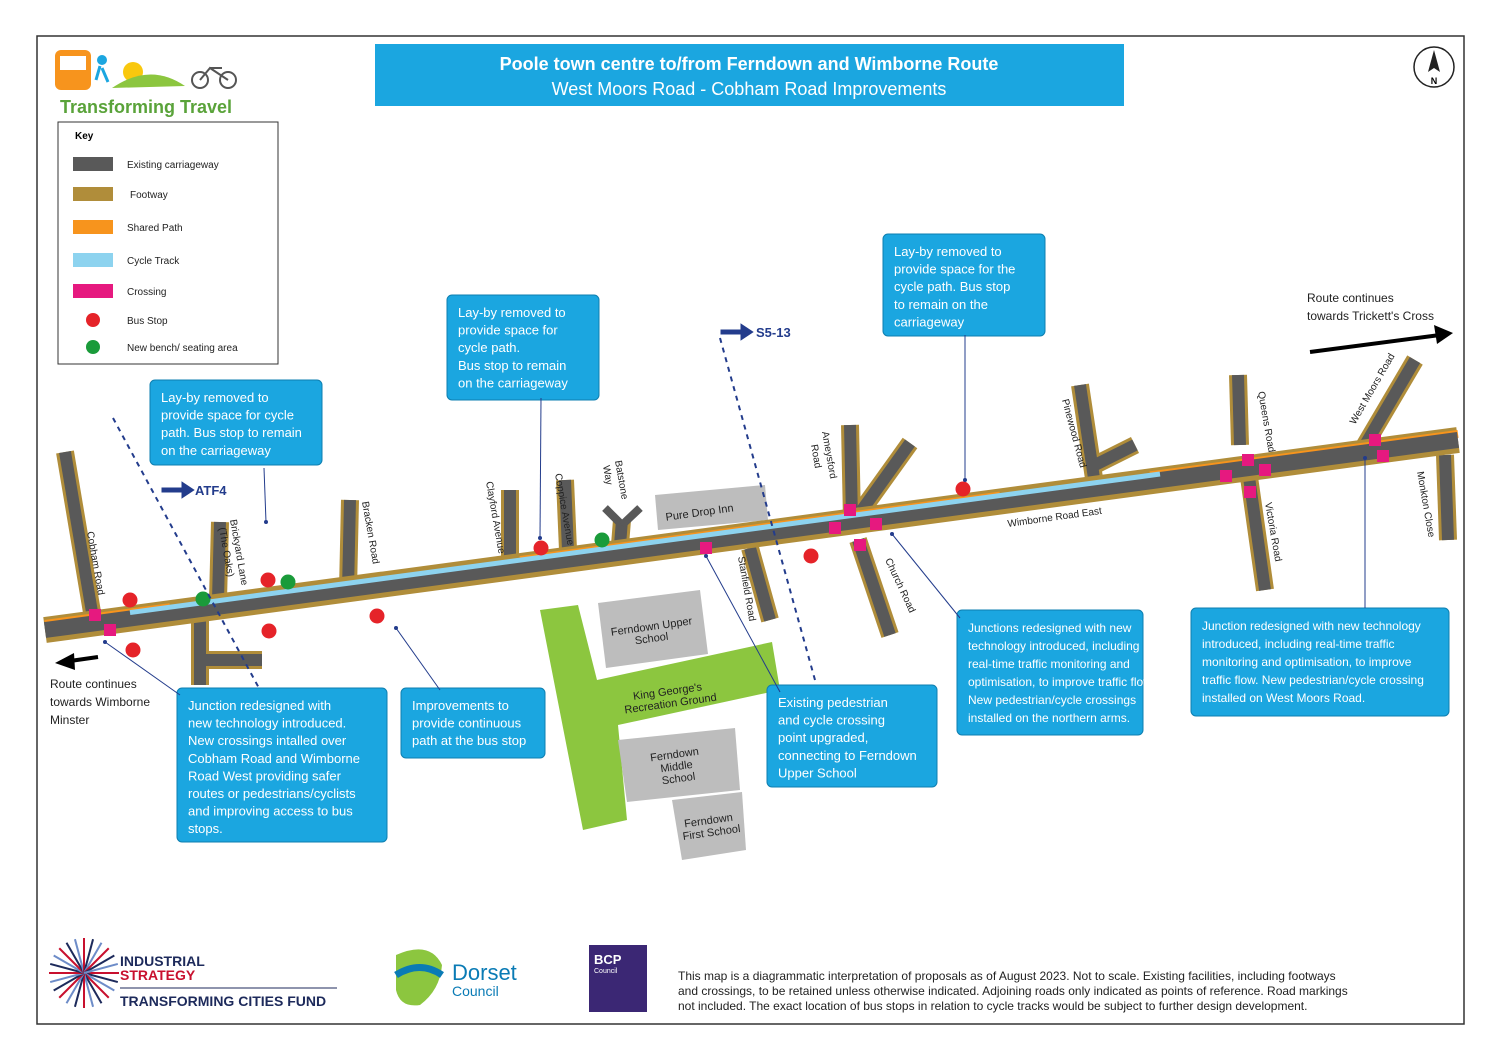 Image resolution: width=1501 pixels, height=1054 pixels. What do you see at coordinates (223, 1001) in the screenshot?
I see `label: TRANSFORMING CITIES FUND` at bounding box center [223, 1001].